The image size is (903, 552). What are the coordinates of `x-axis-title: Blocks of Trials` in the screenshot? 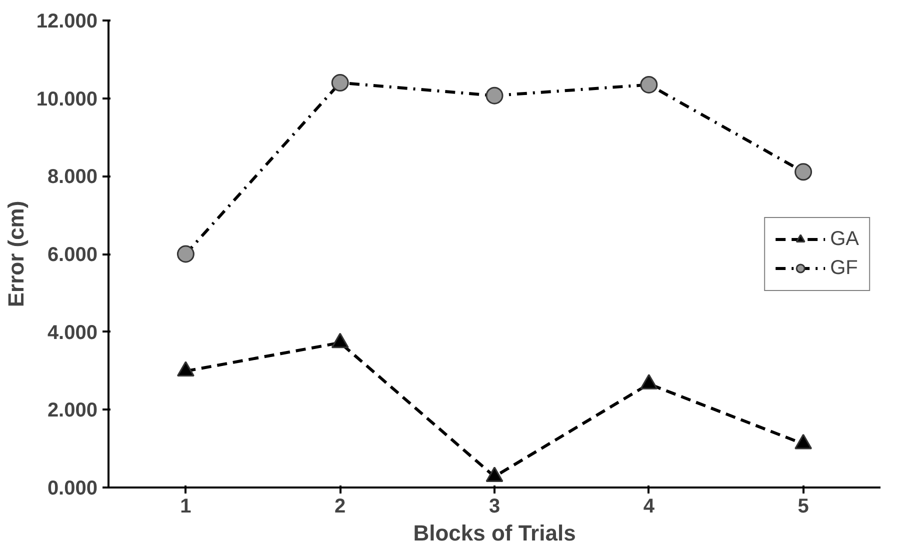 It's located at (494, 533).